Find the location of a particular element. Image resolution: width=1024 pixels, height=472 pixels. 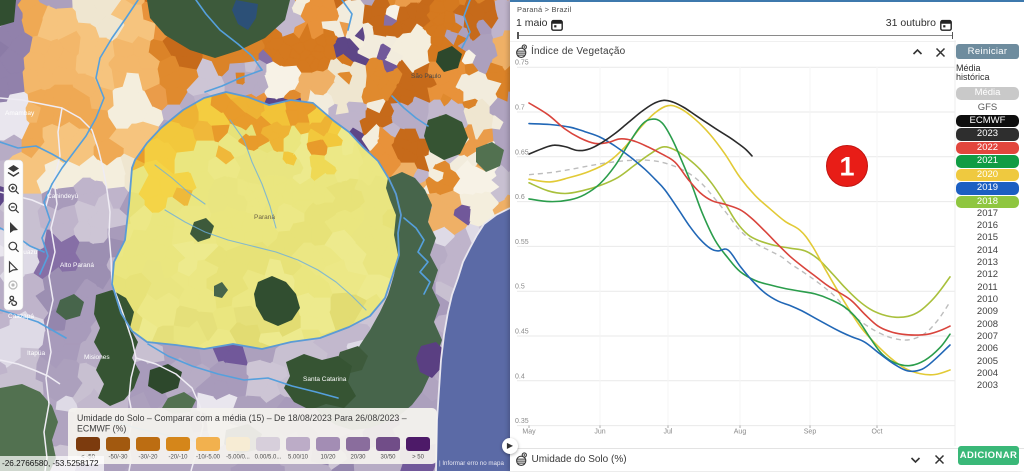

svg-text: Paraná is located at coordinates (264, 217).